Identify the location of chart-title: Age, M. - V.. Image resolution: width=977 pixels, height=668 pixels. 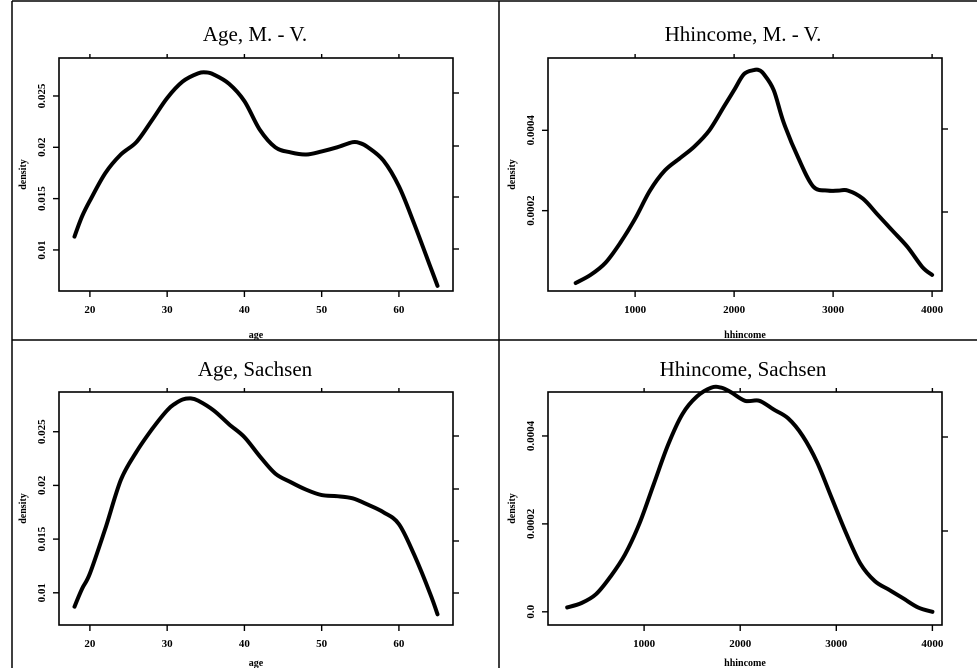
(255, 34).